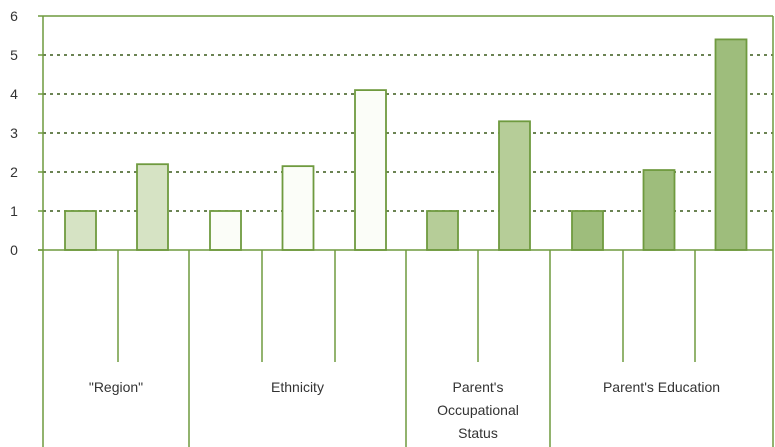  What do you see at coordinates (14, 16) in the screenshot?
I see `y-tick-label: 6` at bounding box center [14, 16].